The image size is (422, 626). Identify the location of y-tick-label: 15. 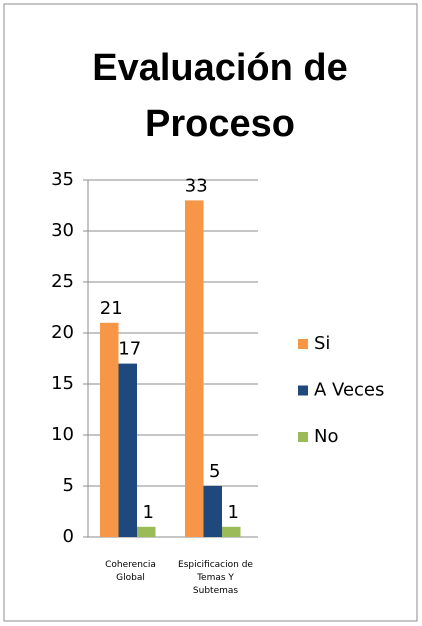
(62, 383).